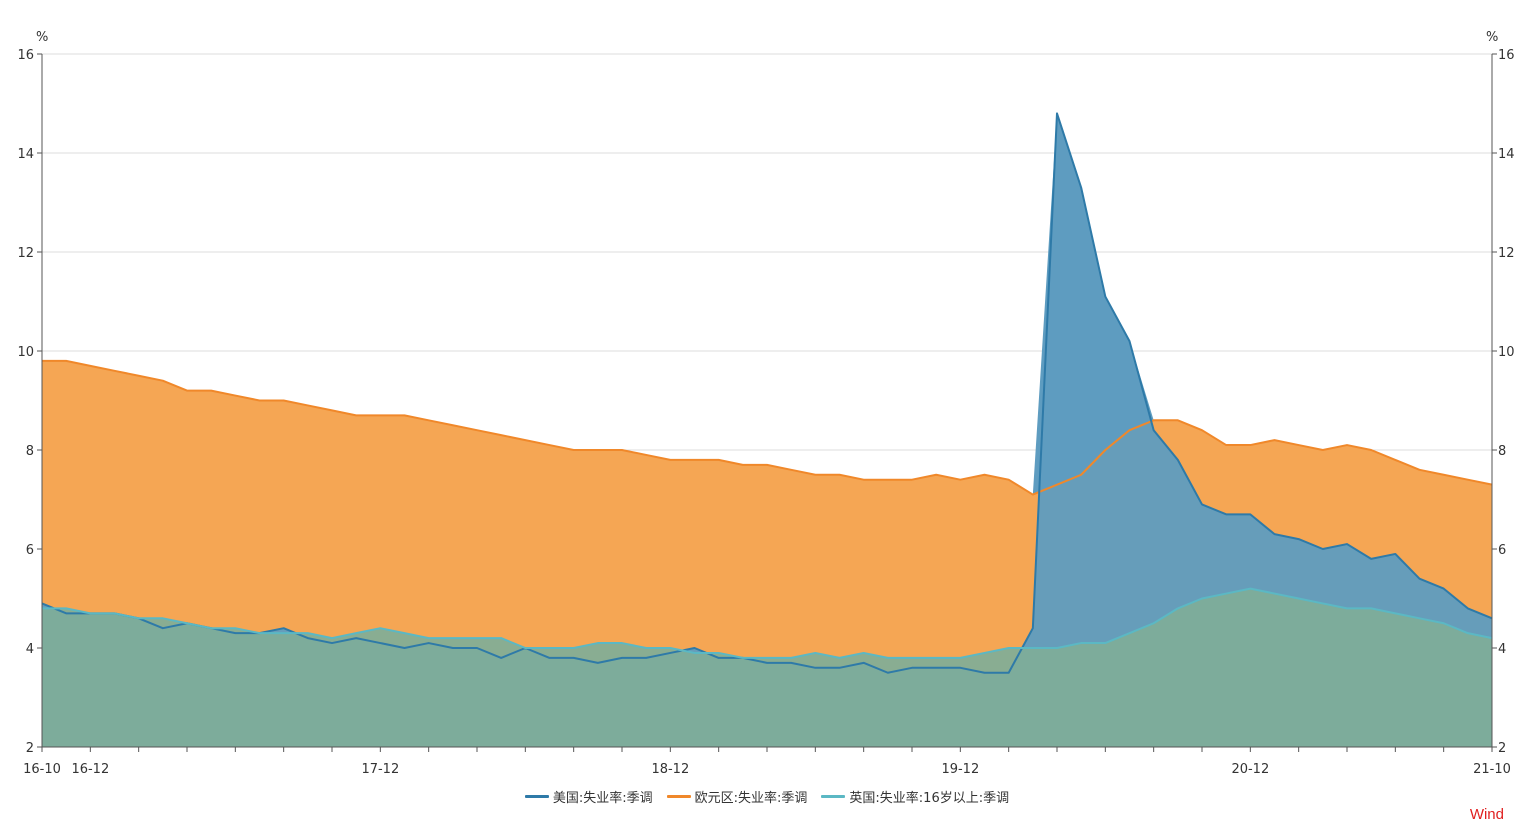 This screenshot has height=836, width=1534. Describe the element at coordinates (1506, 55) in the screenshot. I see `right-tick-label-16: 16` at that location.